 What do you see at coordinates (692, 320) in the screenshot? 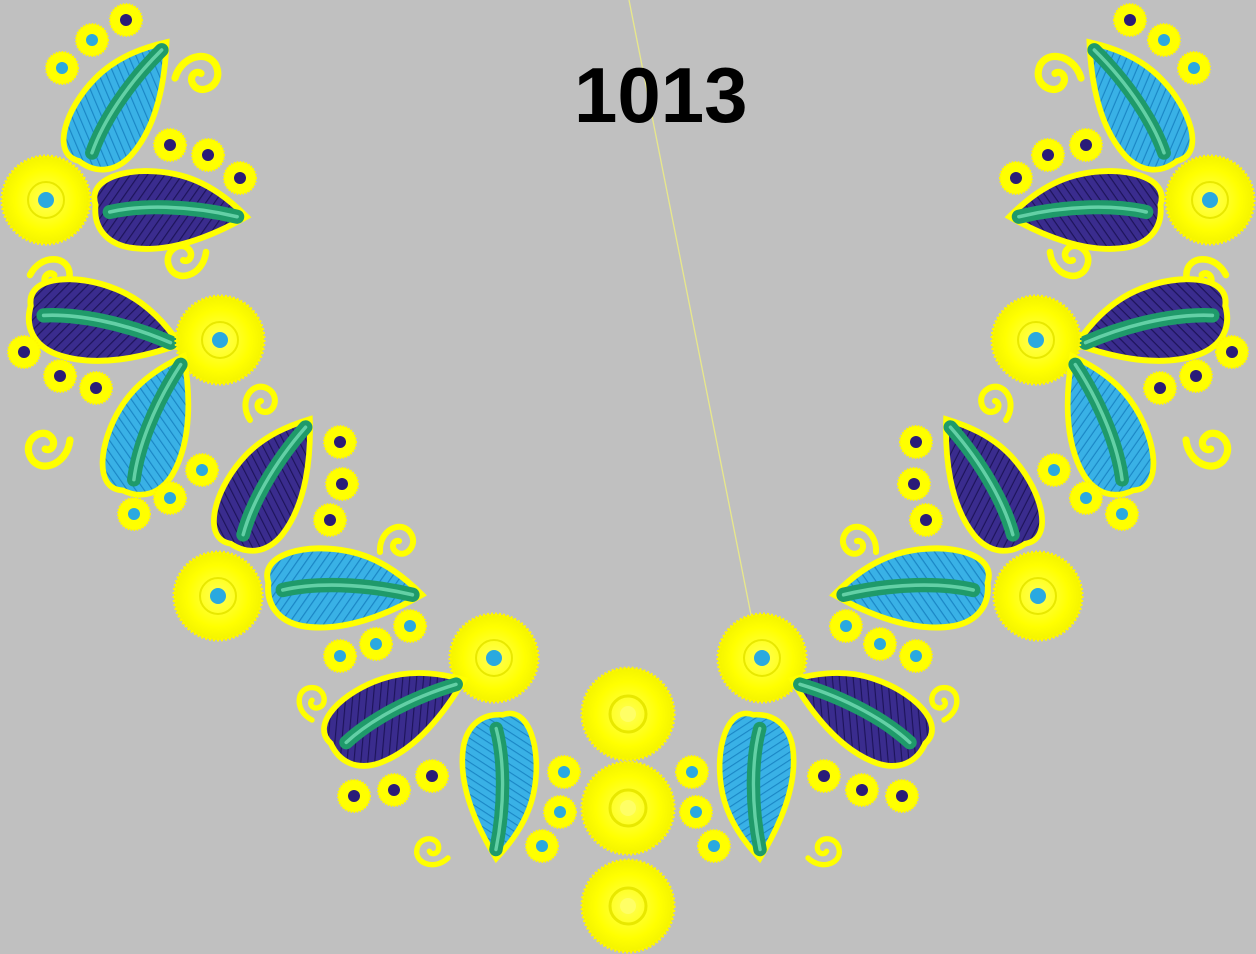
I see `guide-line` at bounding box center [692, 320].